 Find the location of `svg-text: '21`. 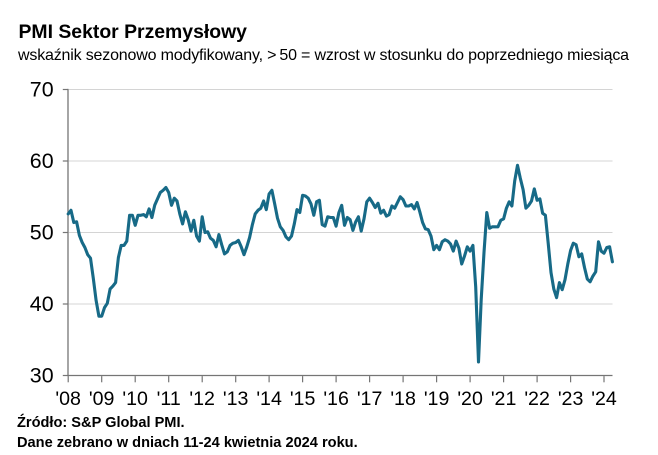

svg-text: '21 is located at coordinates (504, 399).